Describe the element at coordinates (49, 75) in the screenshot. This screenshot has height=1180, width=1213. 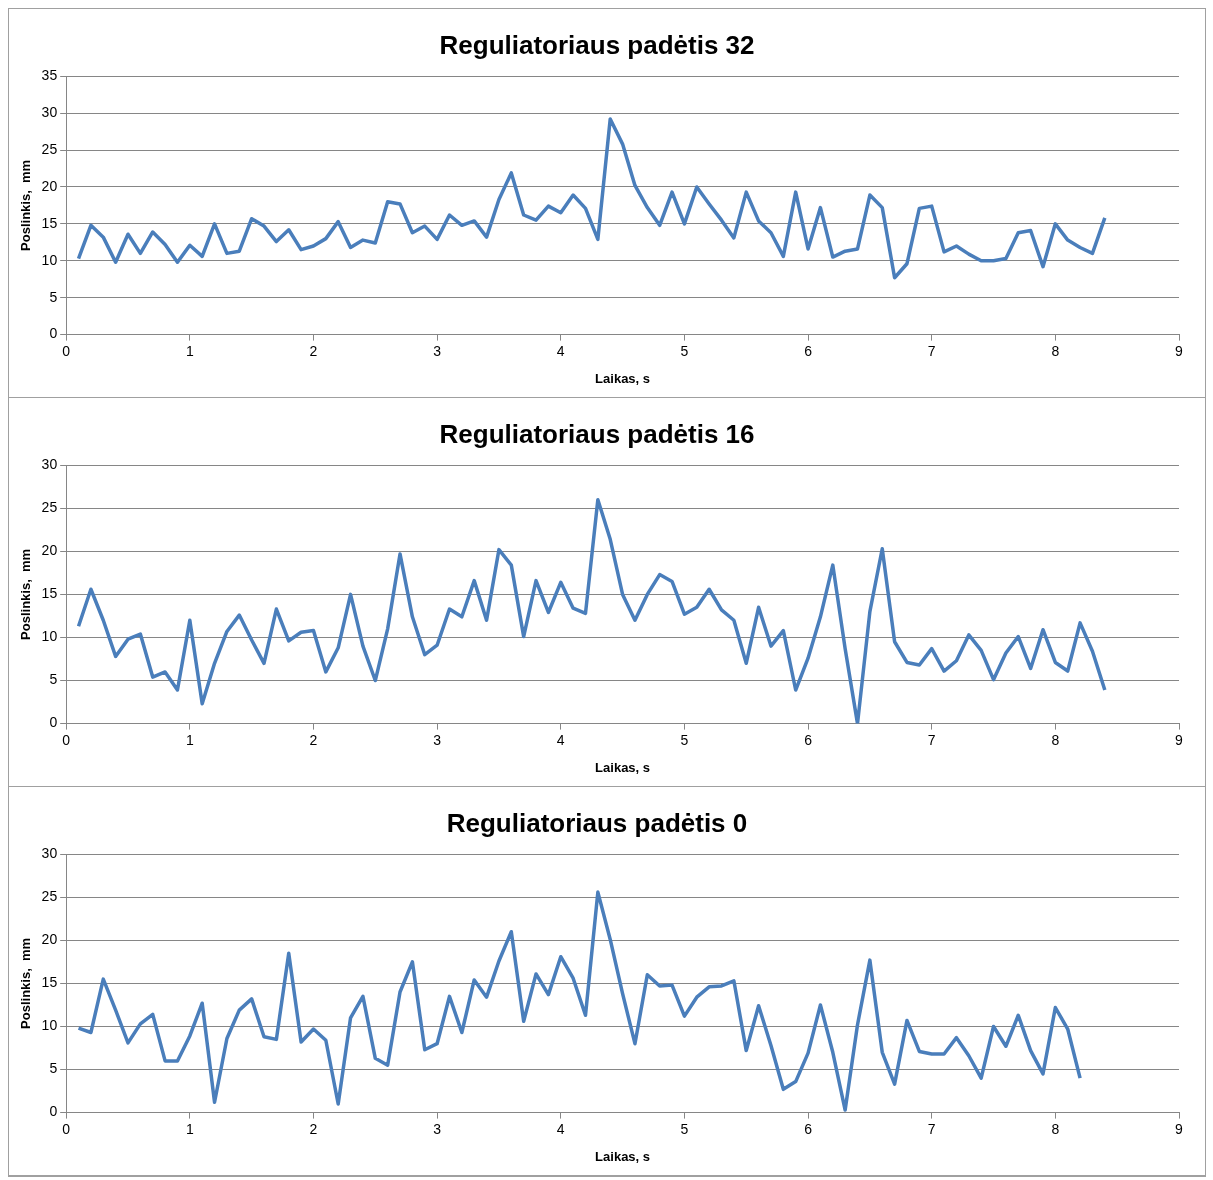
I see `y-tick-label: 35` at that location.